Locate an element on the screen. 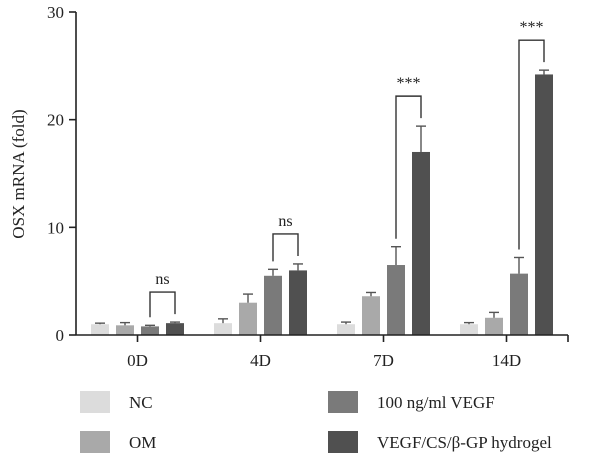  x-tick-label: 14D is located at coordinates (506, 360).